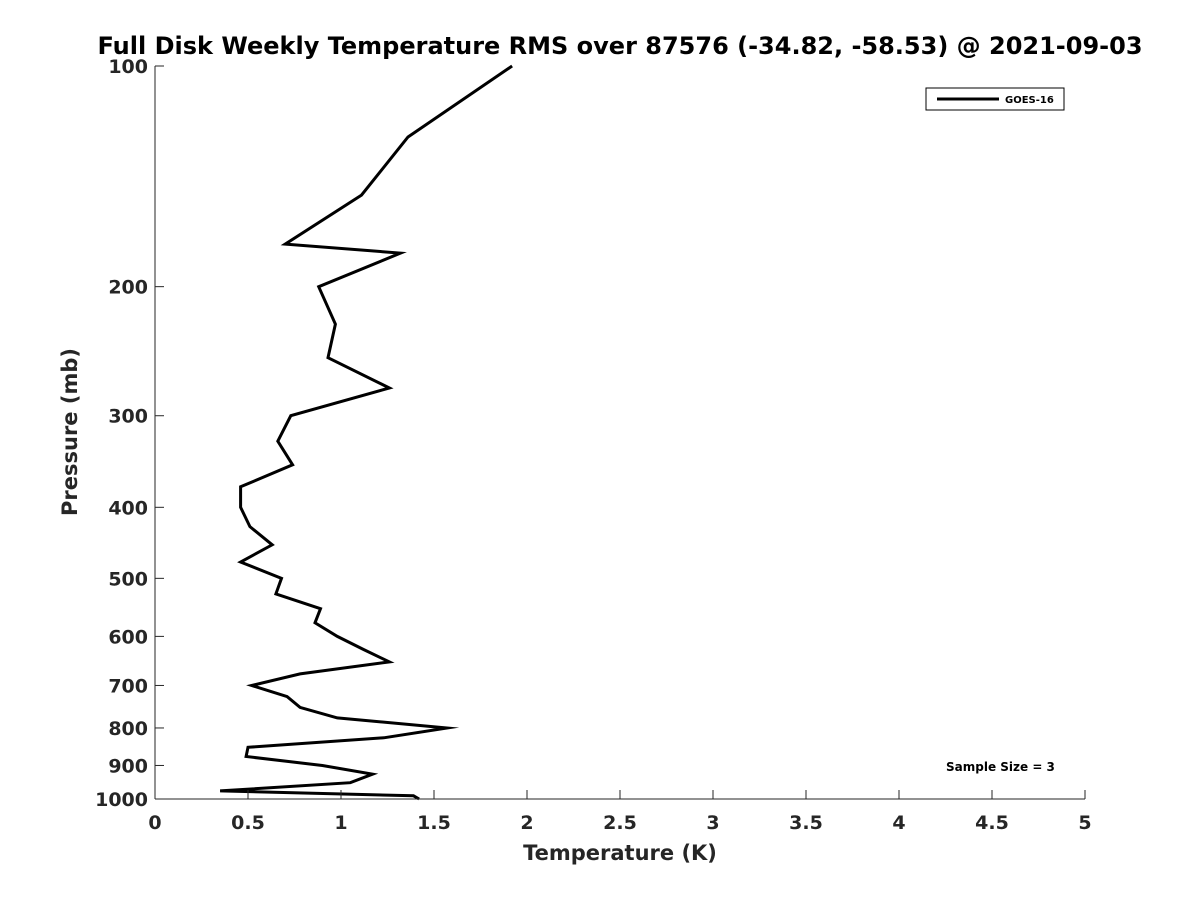  Describe the element at coordinates (128, 729) in the screenshot. I see `y-tick-label: 800` at that location.